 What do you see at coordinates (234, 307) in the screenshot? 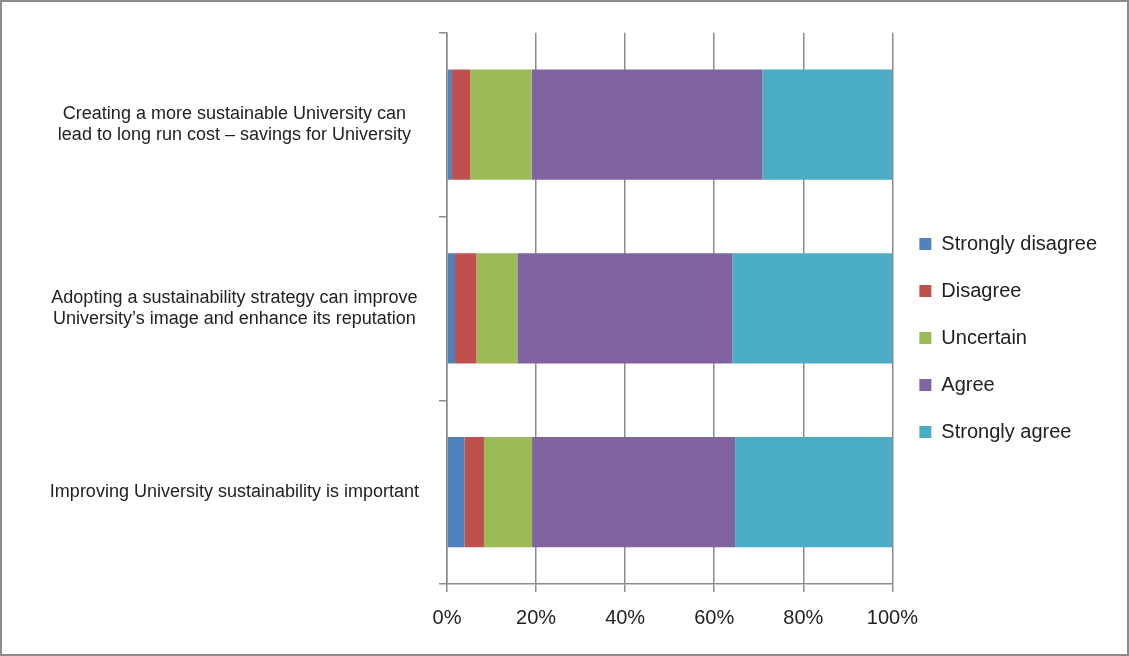
I see `y-tick-label: Adopting a sustainability strategy can improve University’s image and enhance its reputation` at bounding box center [234, 307].